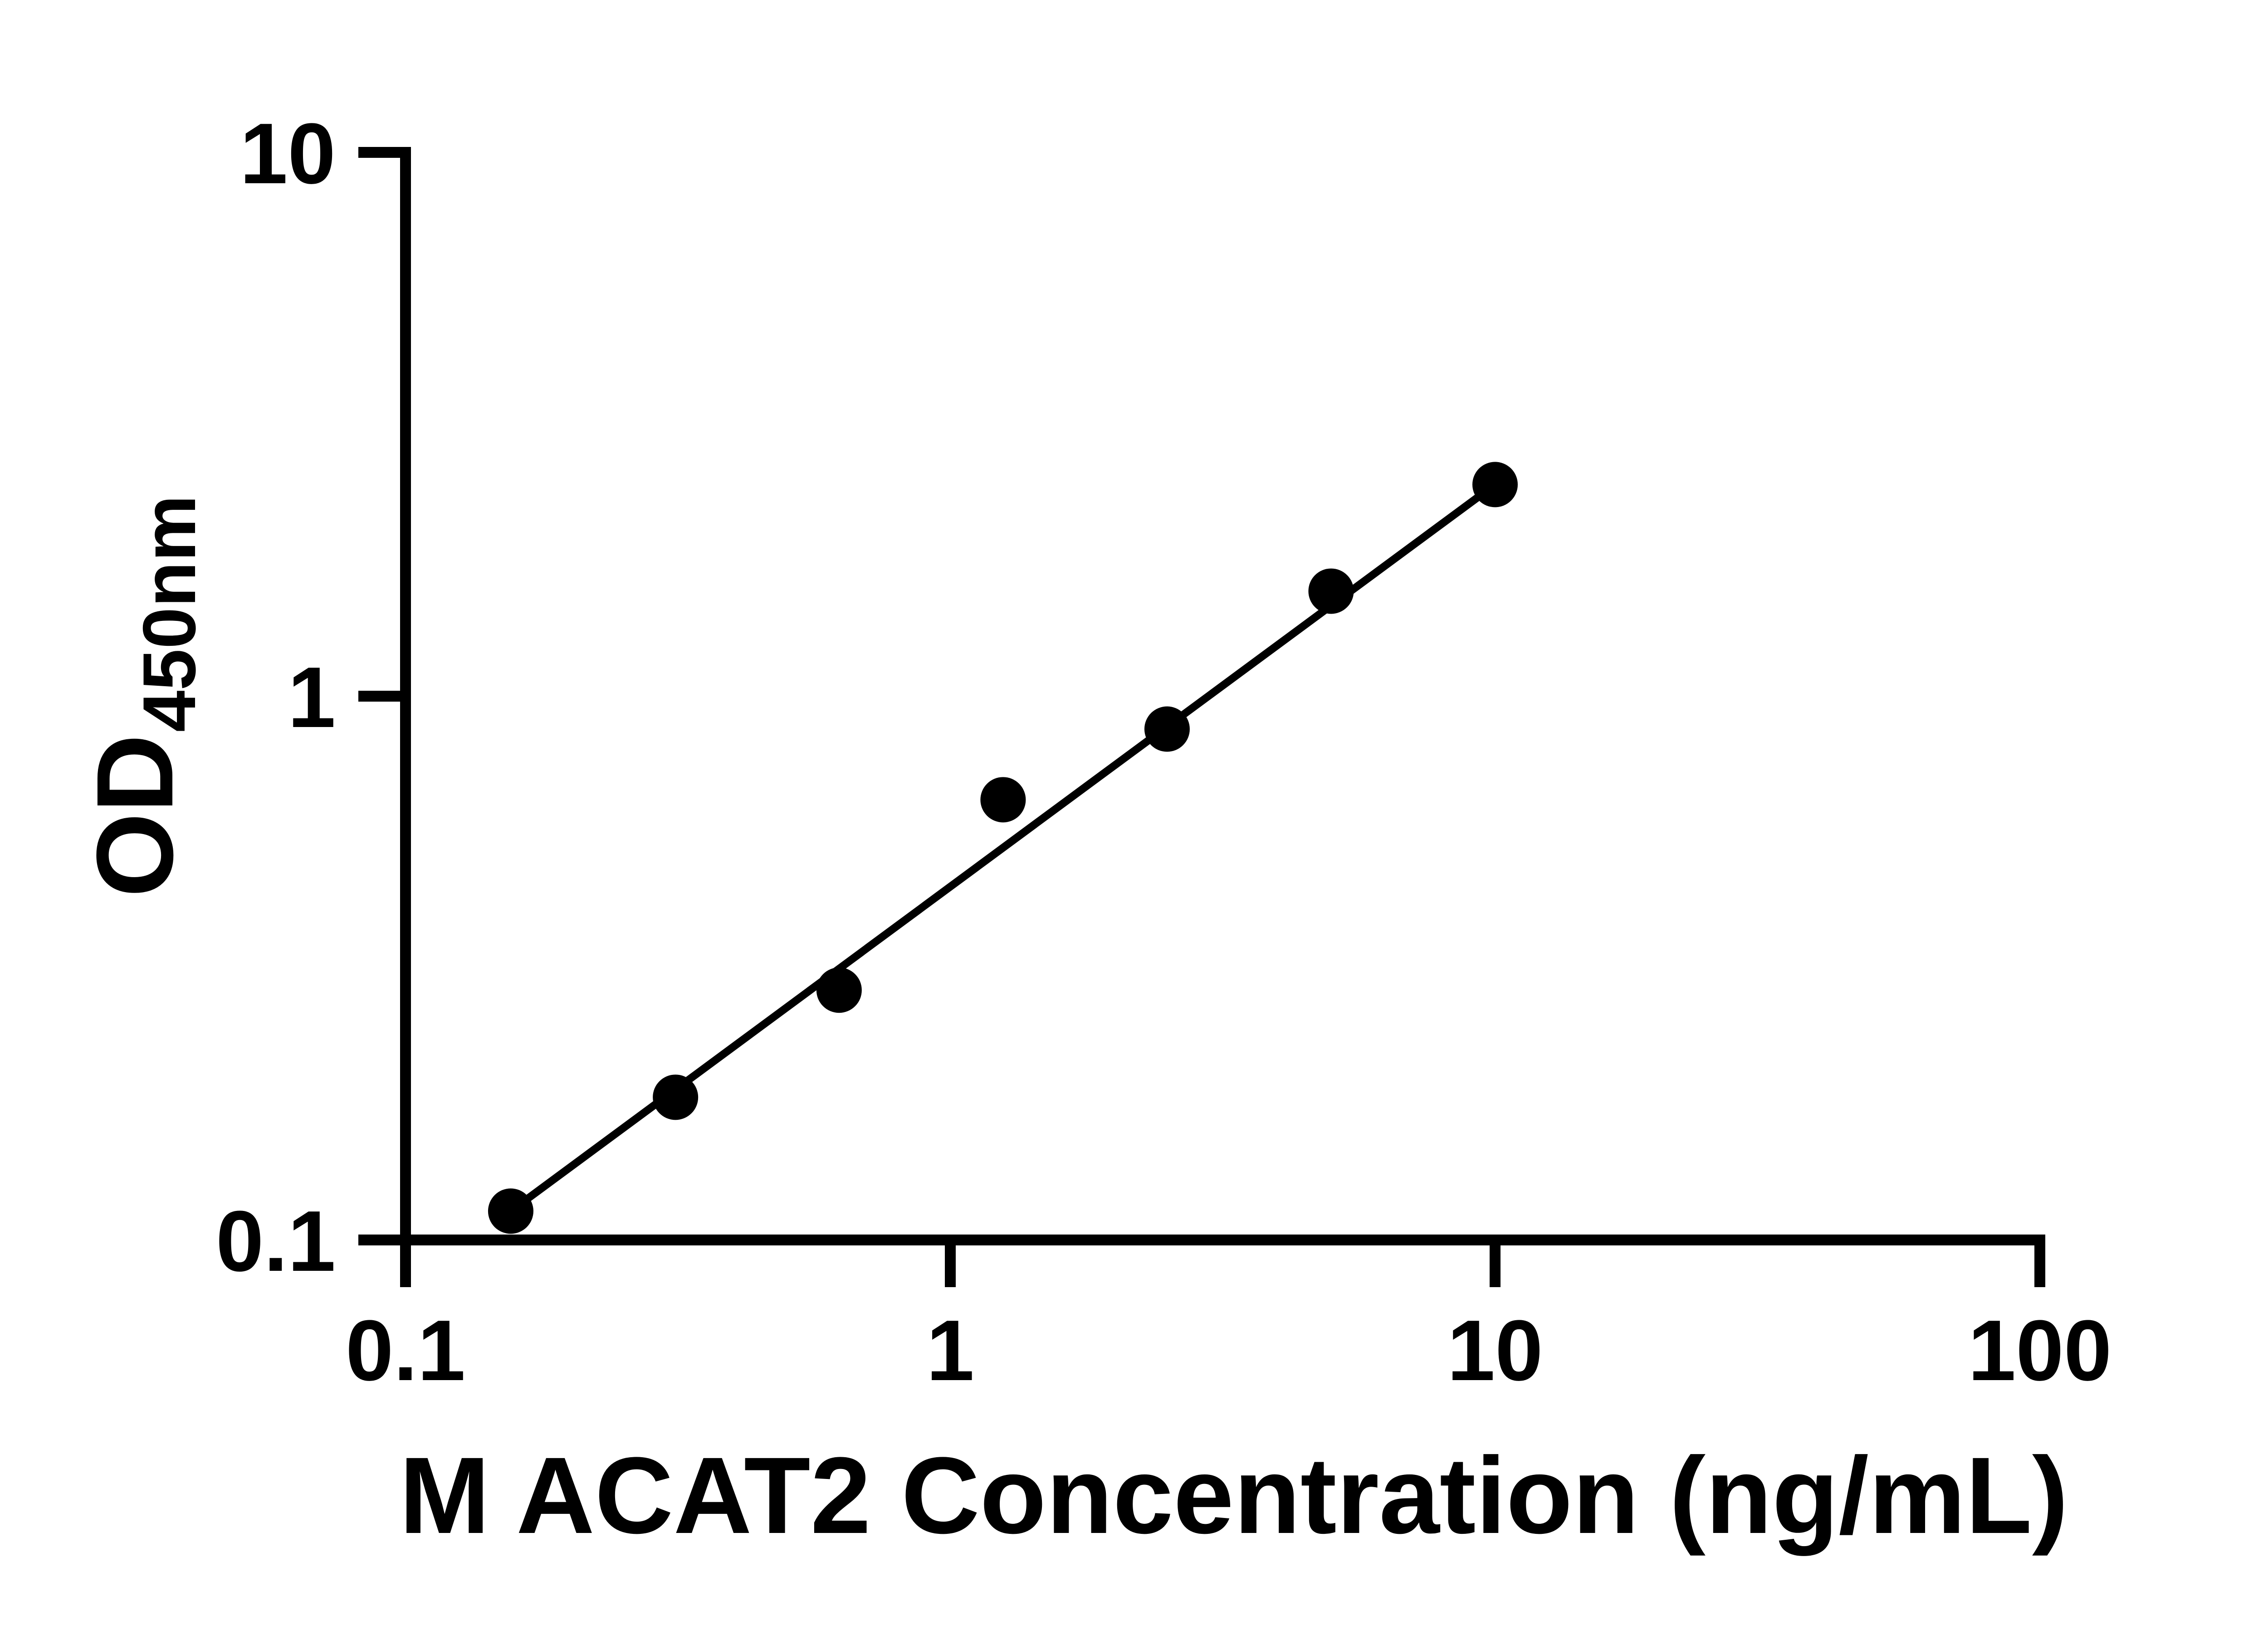  I want to click on y-tick-label-1: 1, so click(312, 698).